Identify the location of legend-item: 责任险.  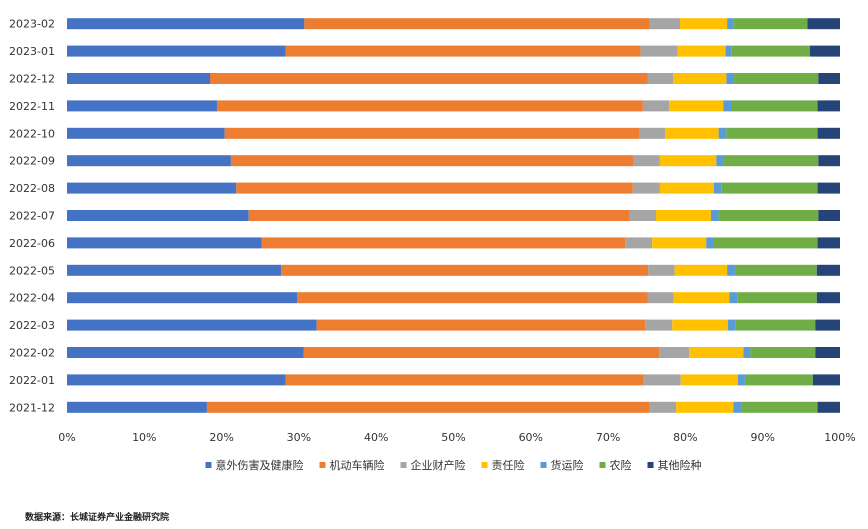
(503, 465).